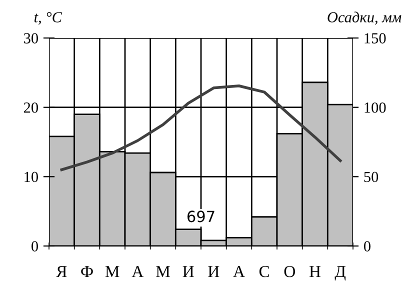 This screenshot has height=296, width=406. What do you see at coordinates (31, 107) in the screenshot?
I see `y-tick-label: 20` at bounding box center [31, 107].